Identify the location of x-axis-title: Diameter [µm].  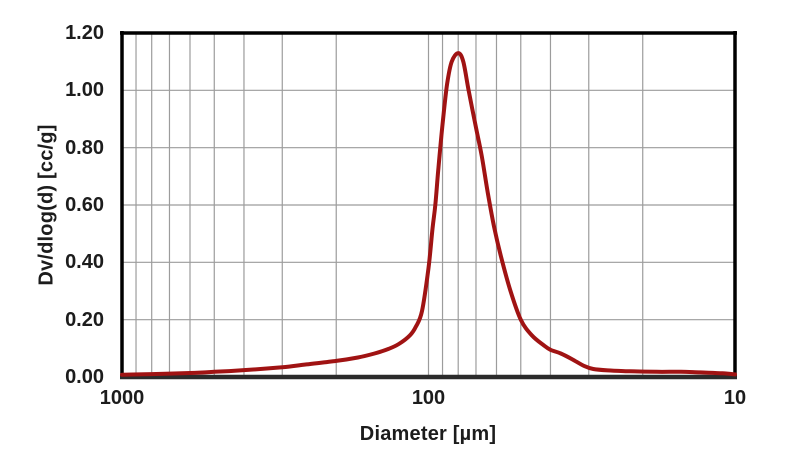
(428, 434).